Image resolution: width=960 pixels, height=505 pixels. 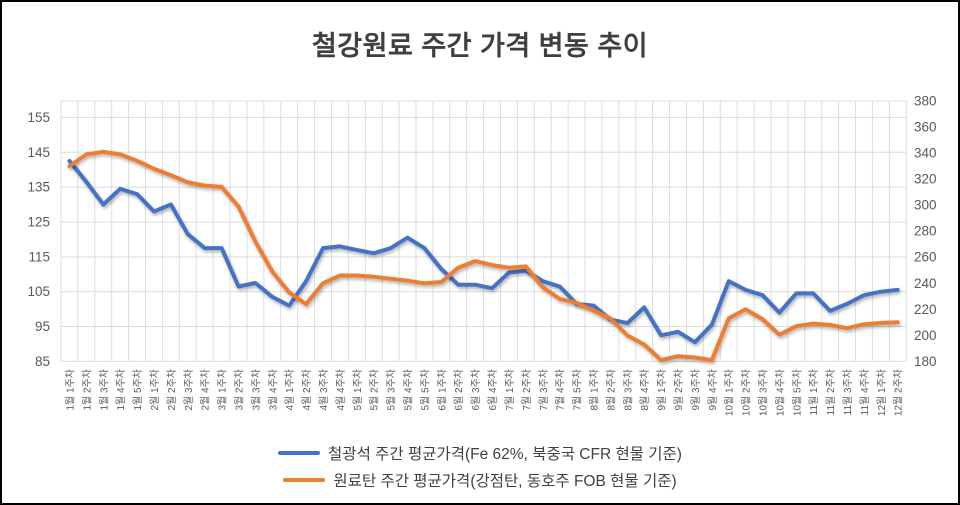 What do you see at coordinates (747, 392) in the screenshot?
I see `x-axis-tick-label: 10월 2주차` at bounding box center [747, 392].